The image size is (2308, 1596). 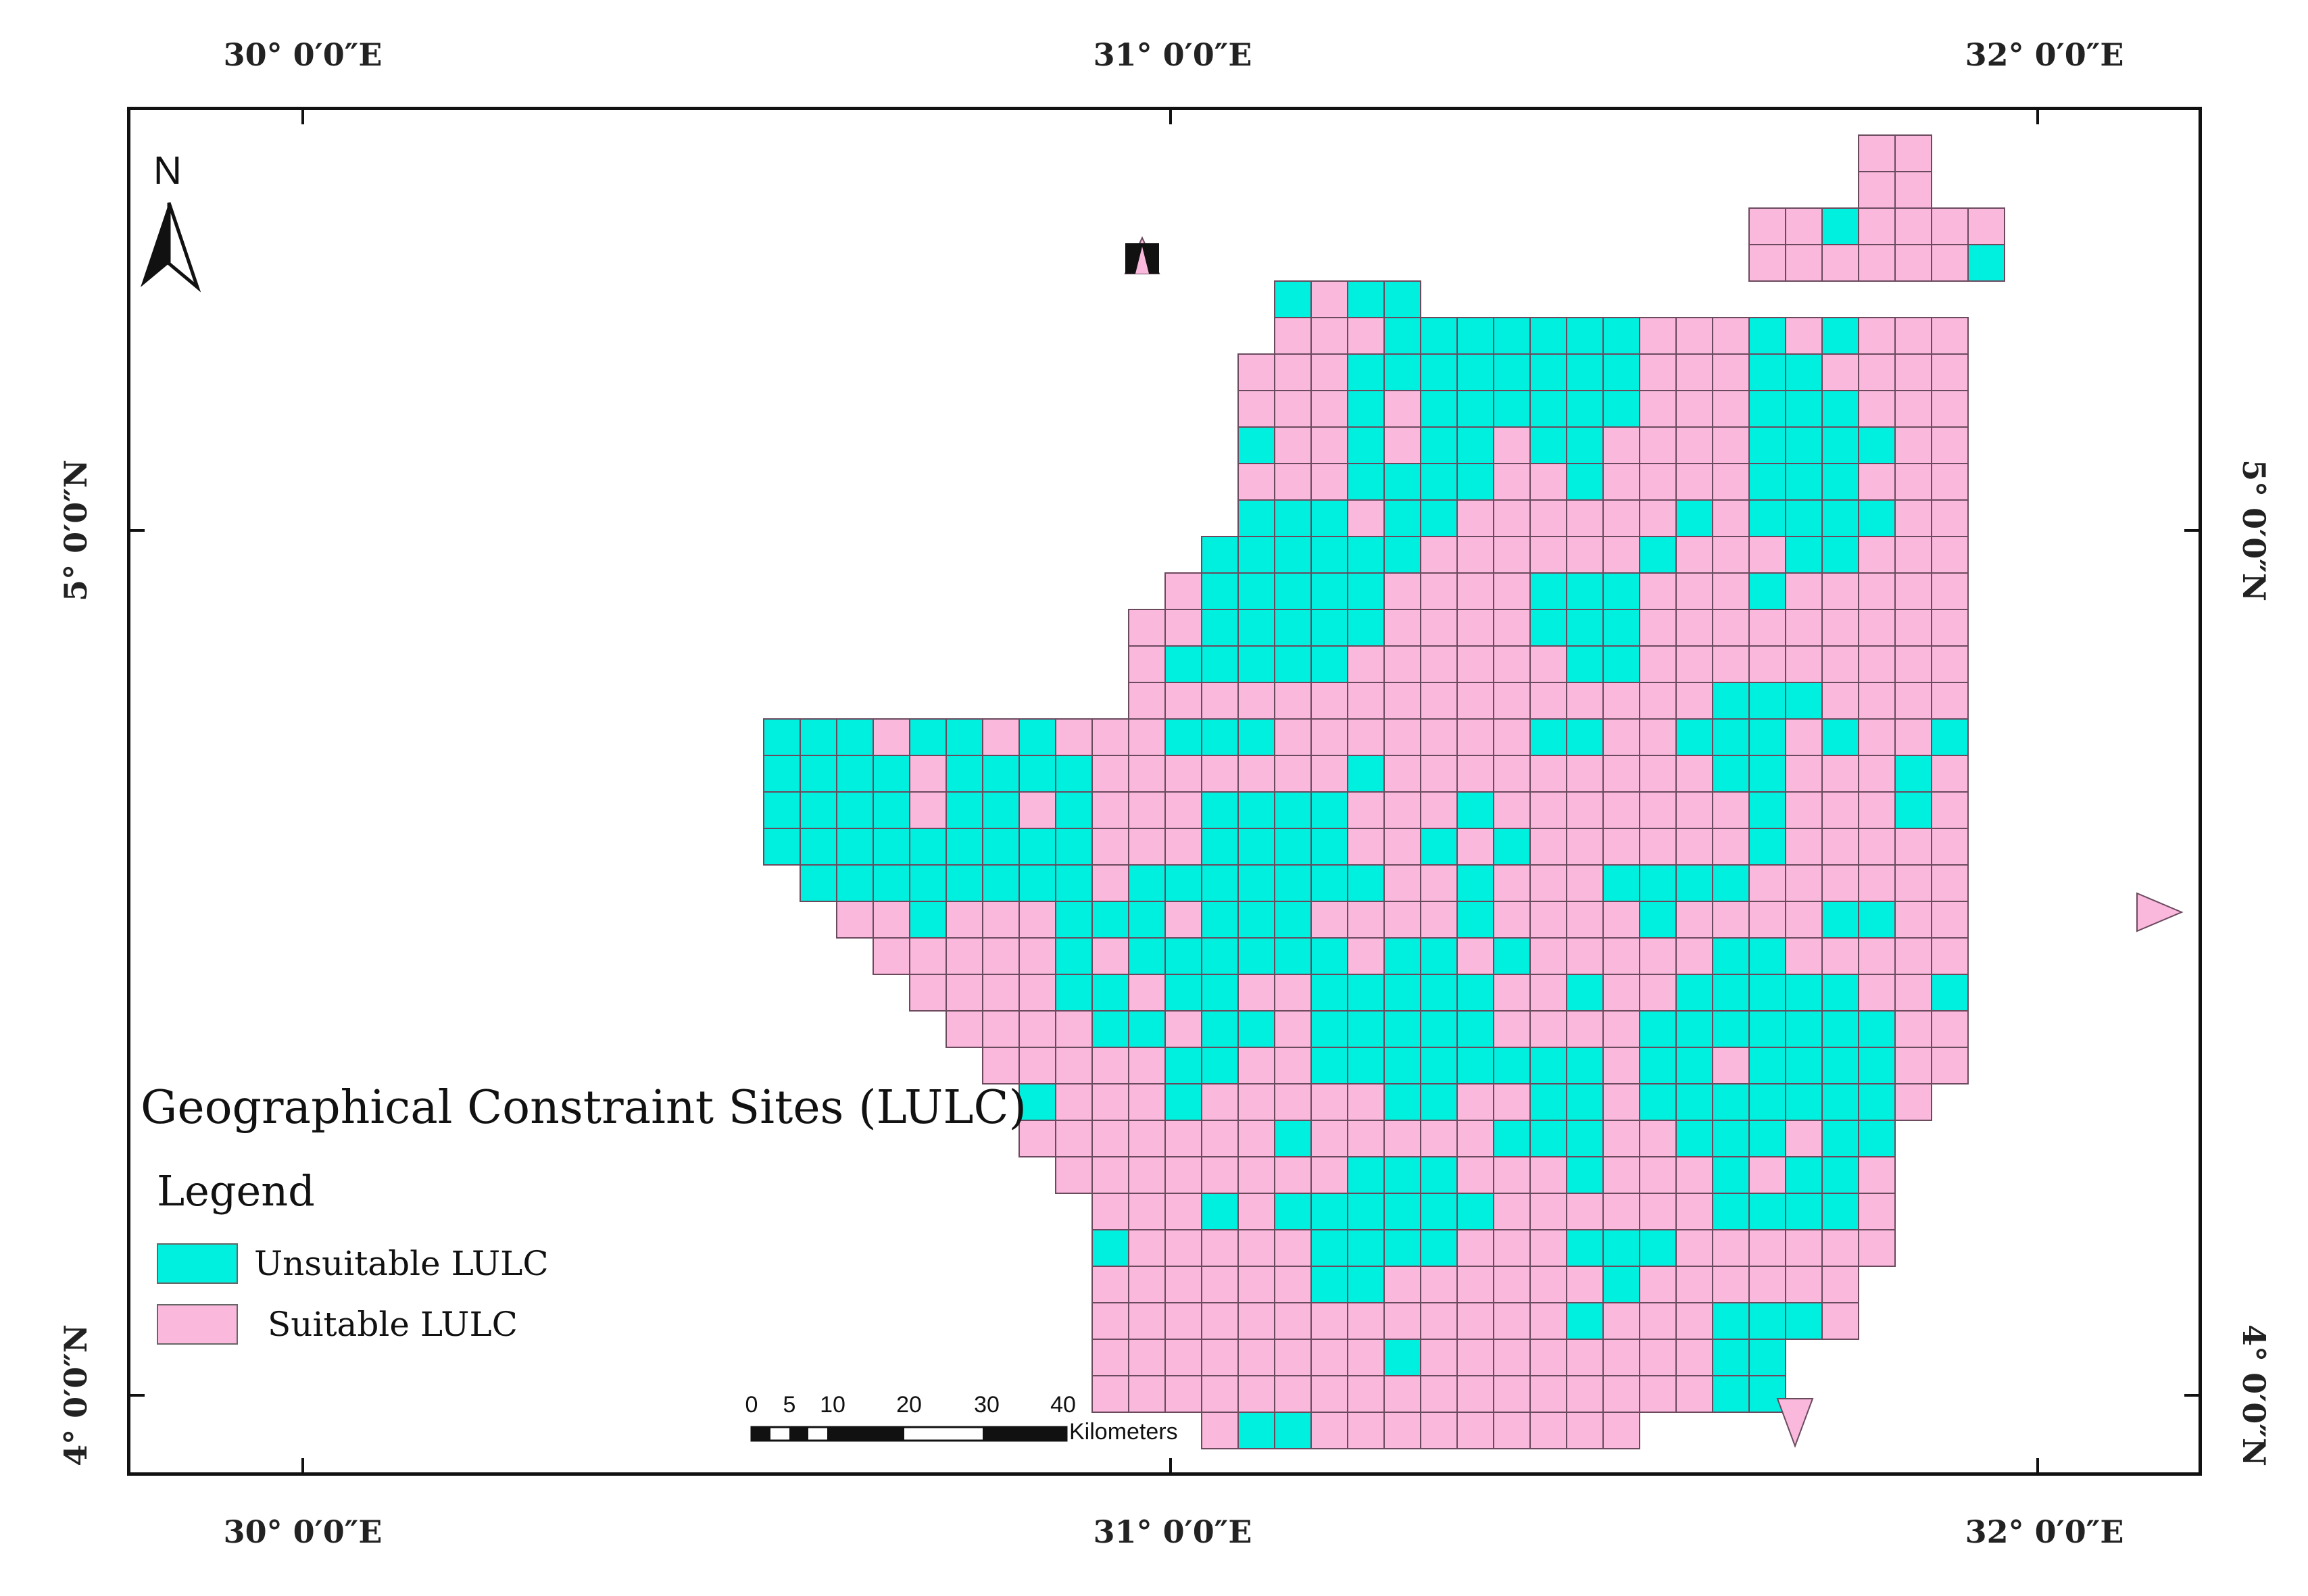 What do you see at coordinates (789, 1405) in the screenshot?
I see `scale-tick-5: 5` at bounding box center [789, 1405].